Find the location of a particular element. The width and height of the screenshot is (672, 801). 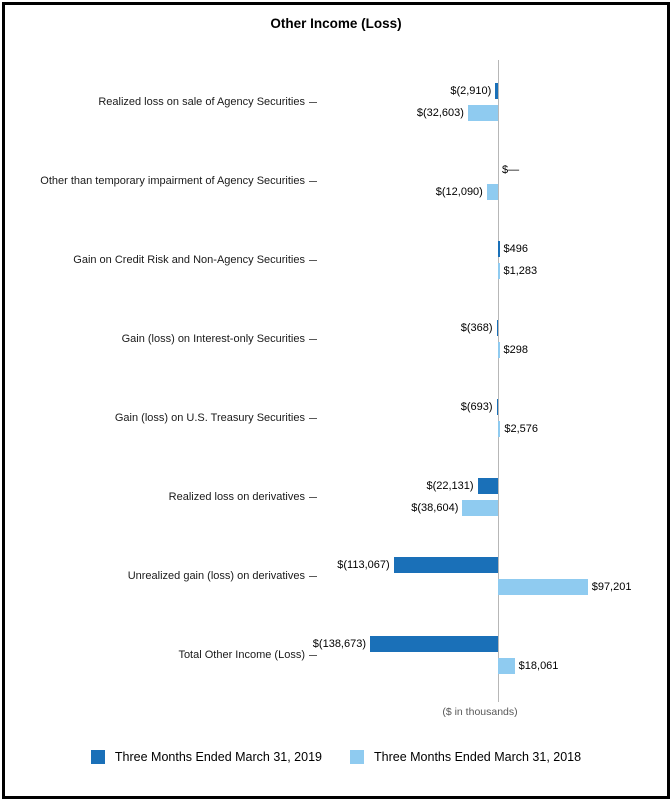

value-label: $2,576 is located at coordinates (521, 428).